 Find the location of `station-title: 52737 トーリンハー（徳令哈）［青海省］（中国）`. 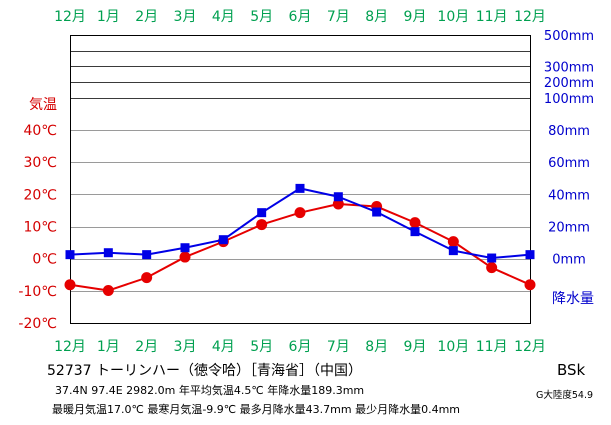

station-title: 52737 トーリンハー（徳令哈）［青海省］（中国） is located at coordinates (204, 371).